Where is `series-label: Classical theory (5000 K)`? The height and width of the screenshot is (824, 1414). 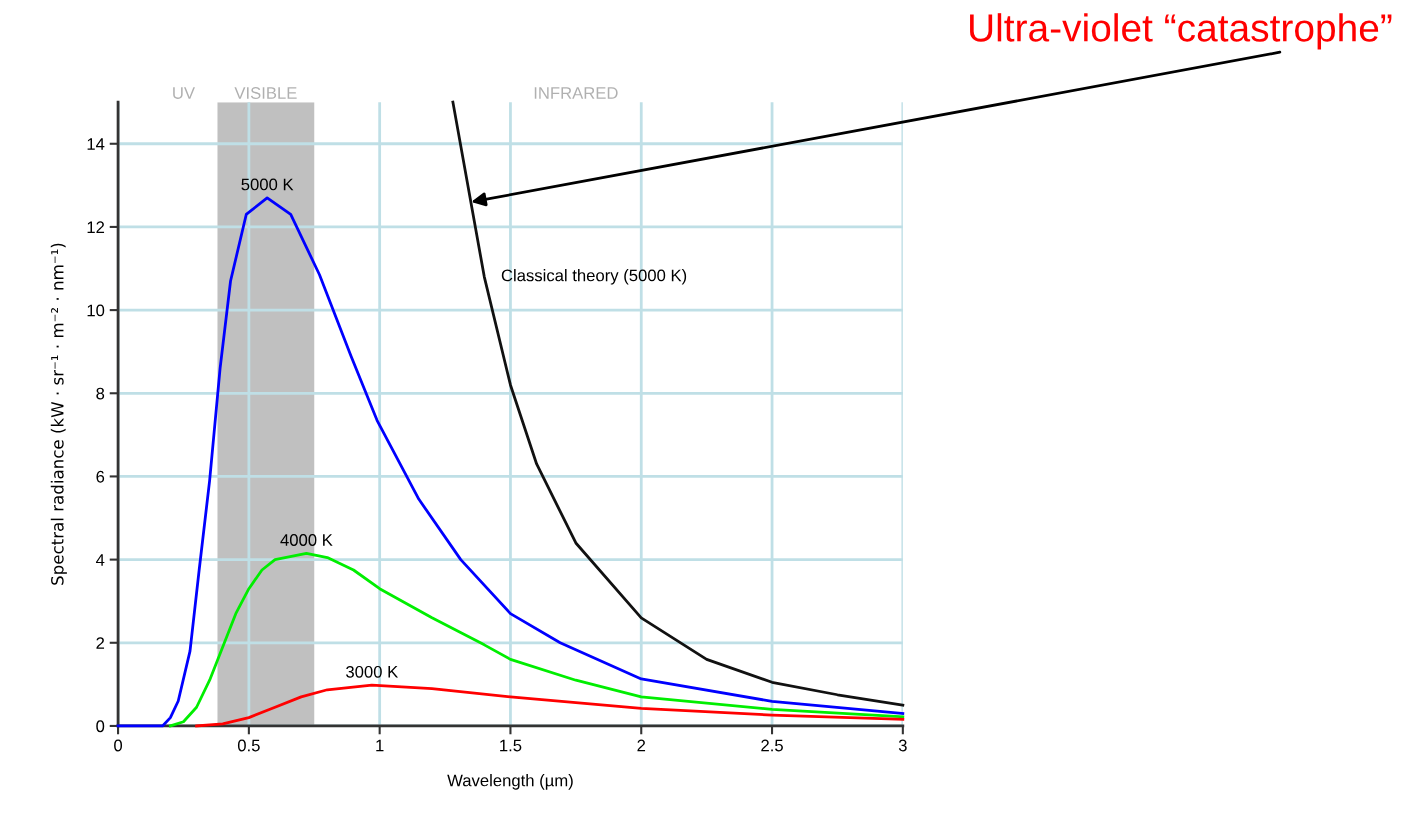
series-label: Classical theory (5000 K) is located at coordinates (594, 277).